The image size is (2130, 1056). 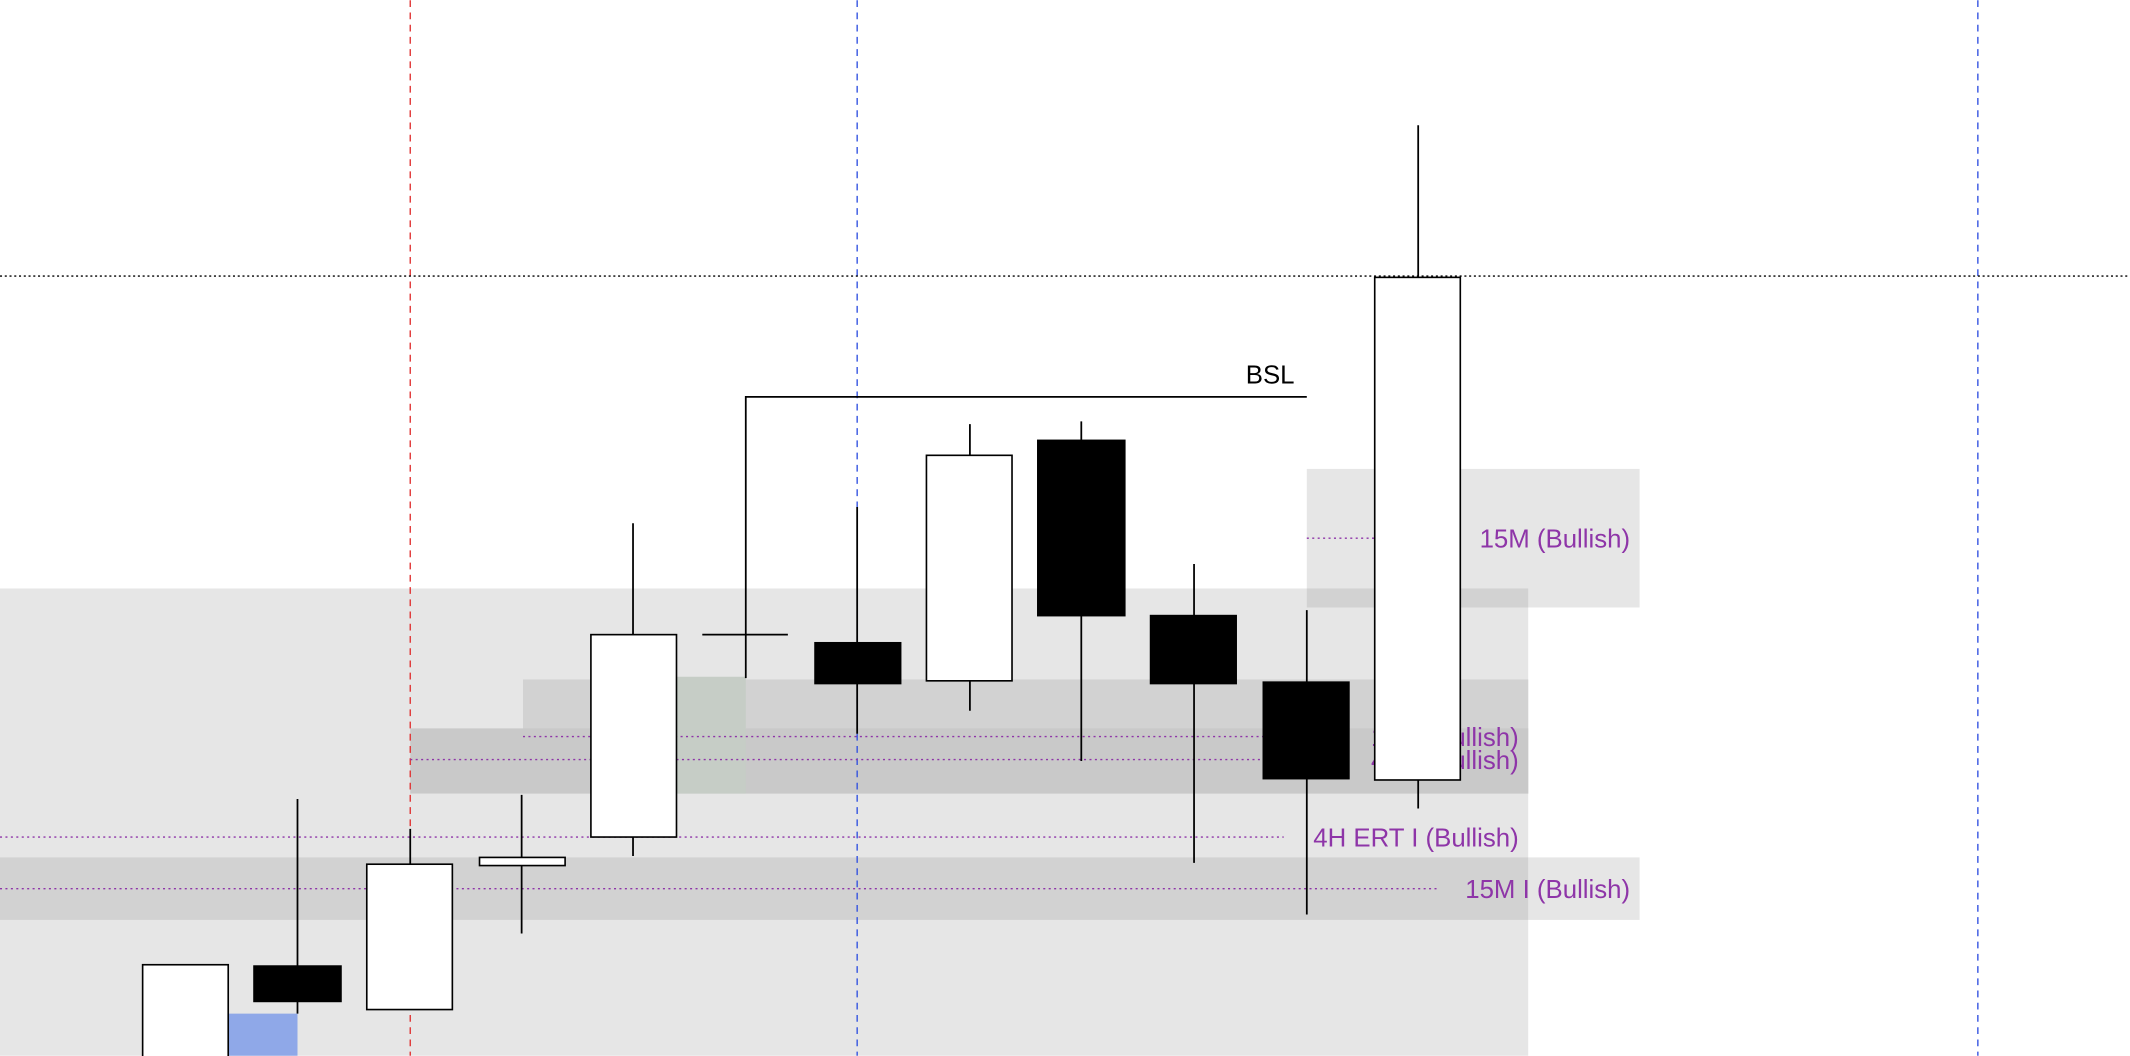 I want to click on zone-label: 4H ERT I (Bullish), so click(x=1415, y=839).